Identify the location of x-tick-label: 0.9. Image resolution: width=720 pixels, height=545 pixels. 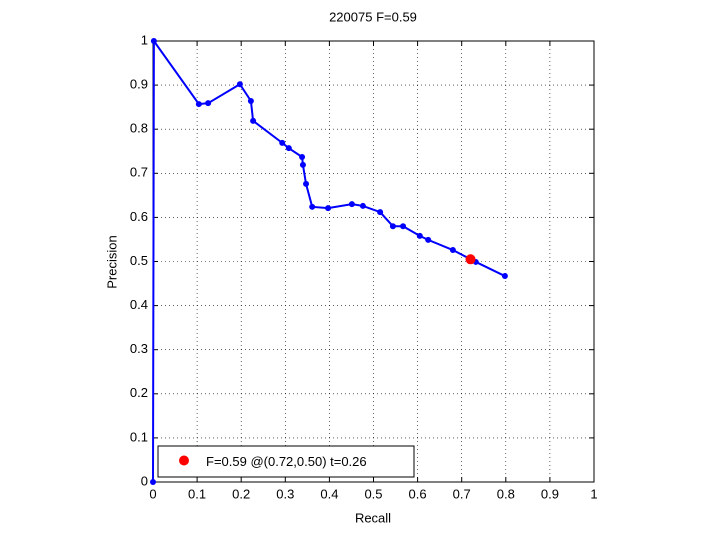
(550, 493).